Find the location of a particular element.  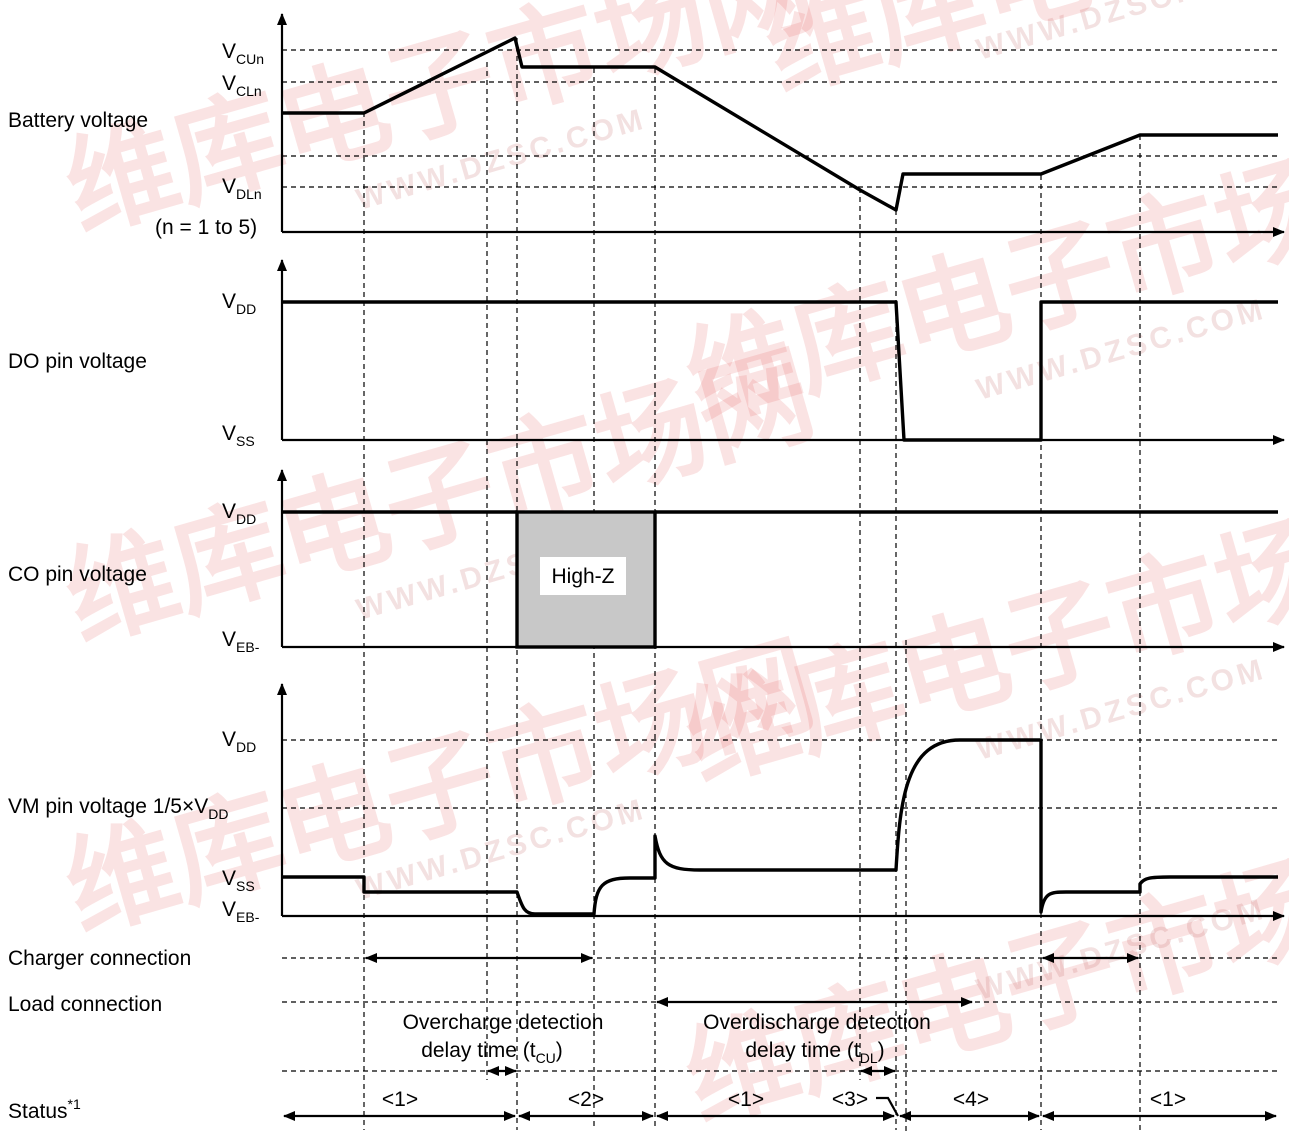

battery-voltage-label: Battery voltage is located at coordinates (78, 120).